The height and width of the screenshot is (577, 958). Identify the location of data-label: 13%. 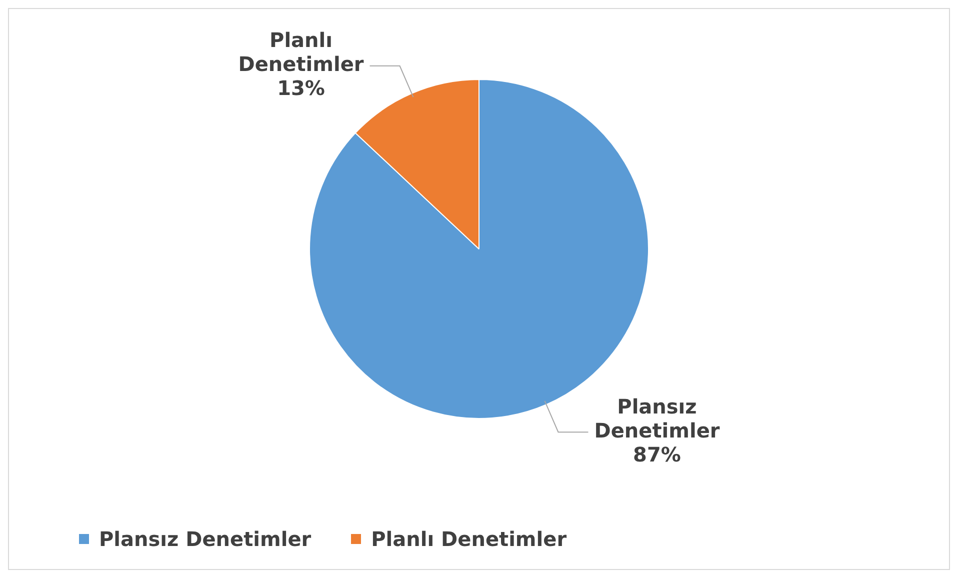
(301, 88).